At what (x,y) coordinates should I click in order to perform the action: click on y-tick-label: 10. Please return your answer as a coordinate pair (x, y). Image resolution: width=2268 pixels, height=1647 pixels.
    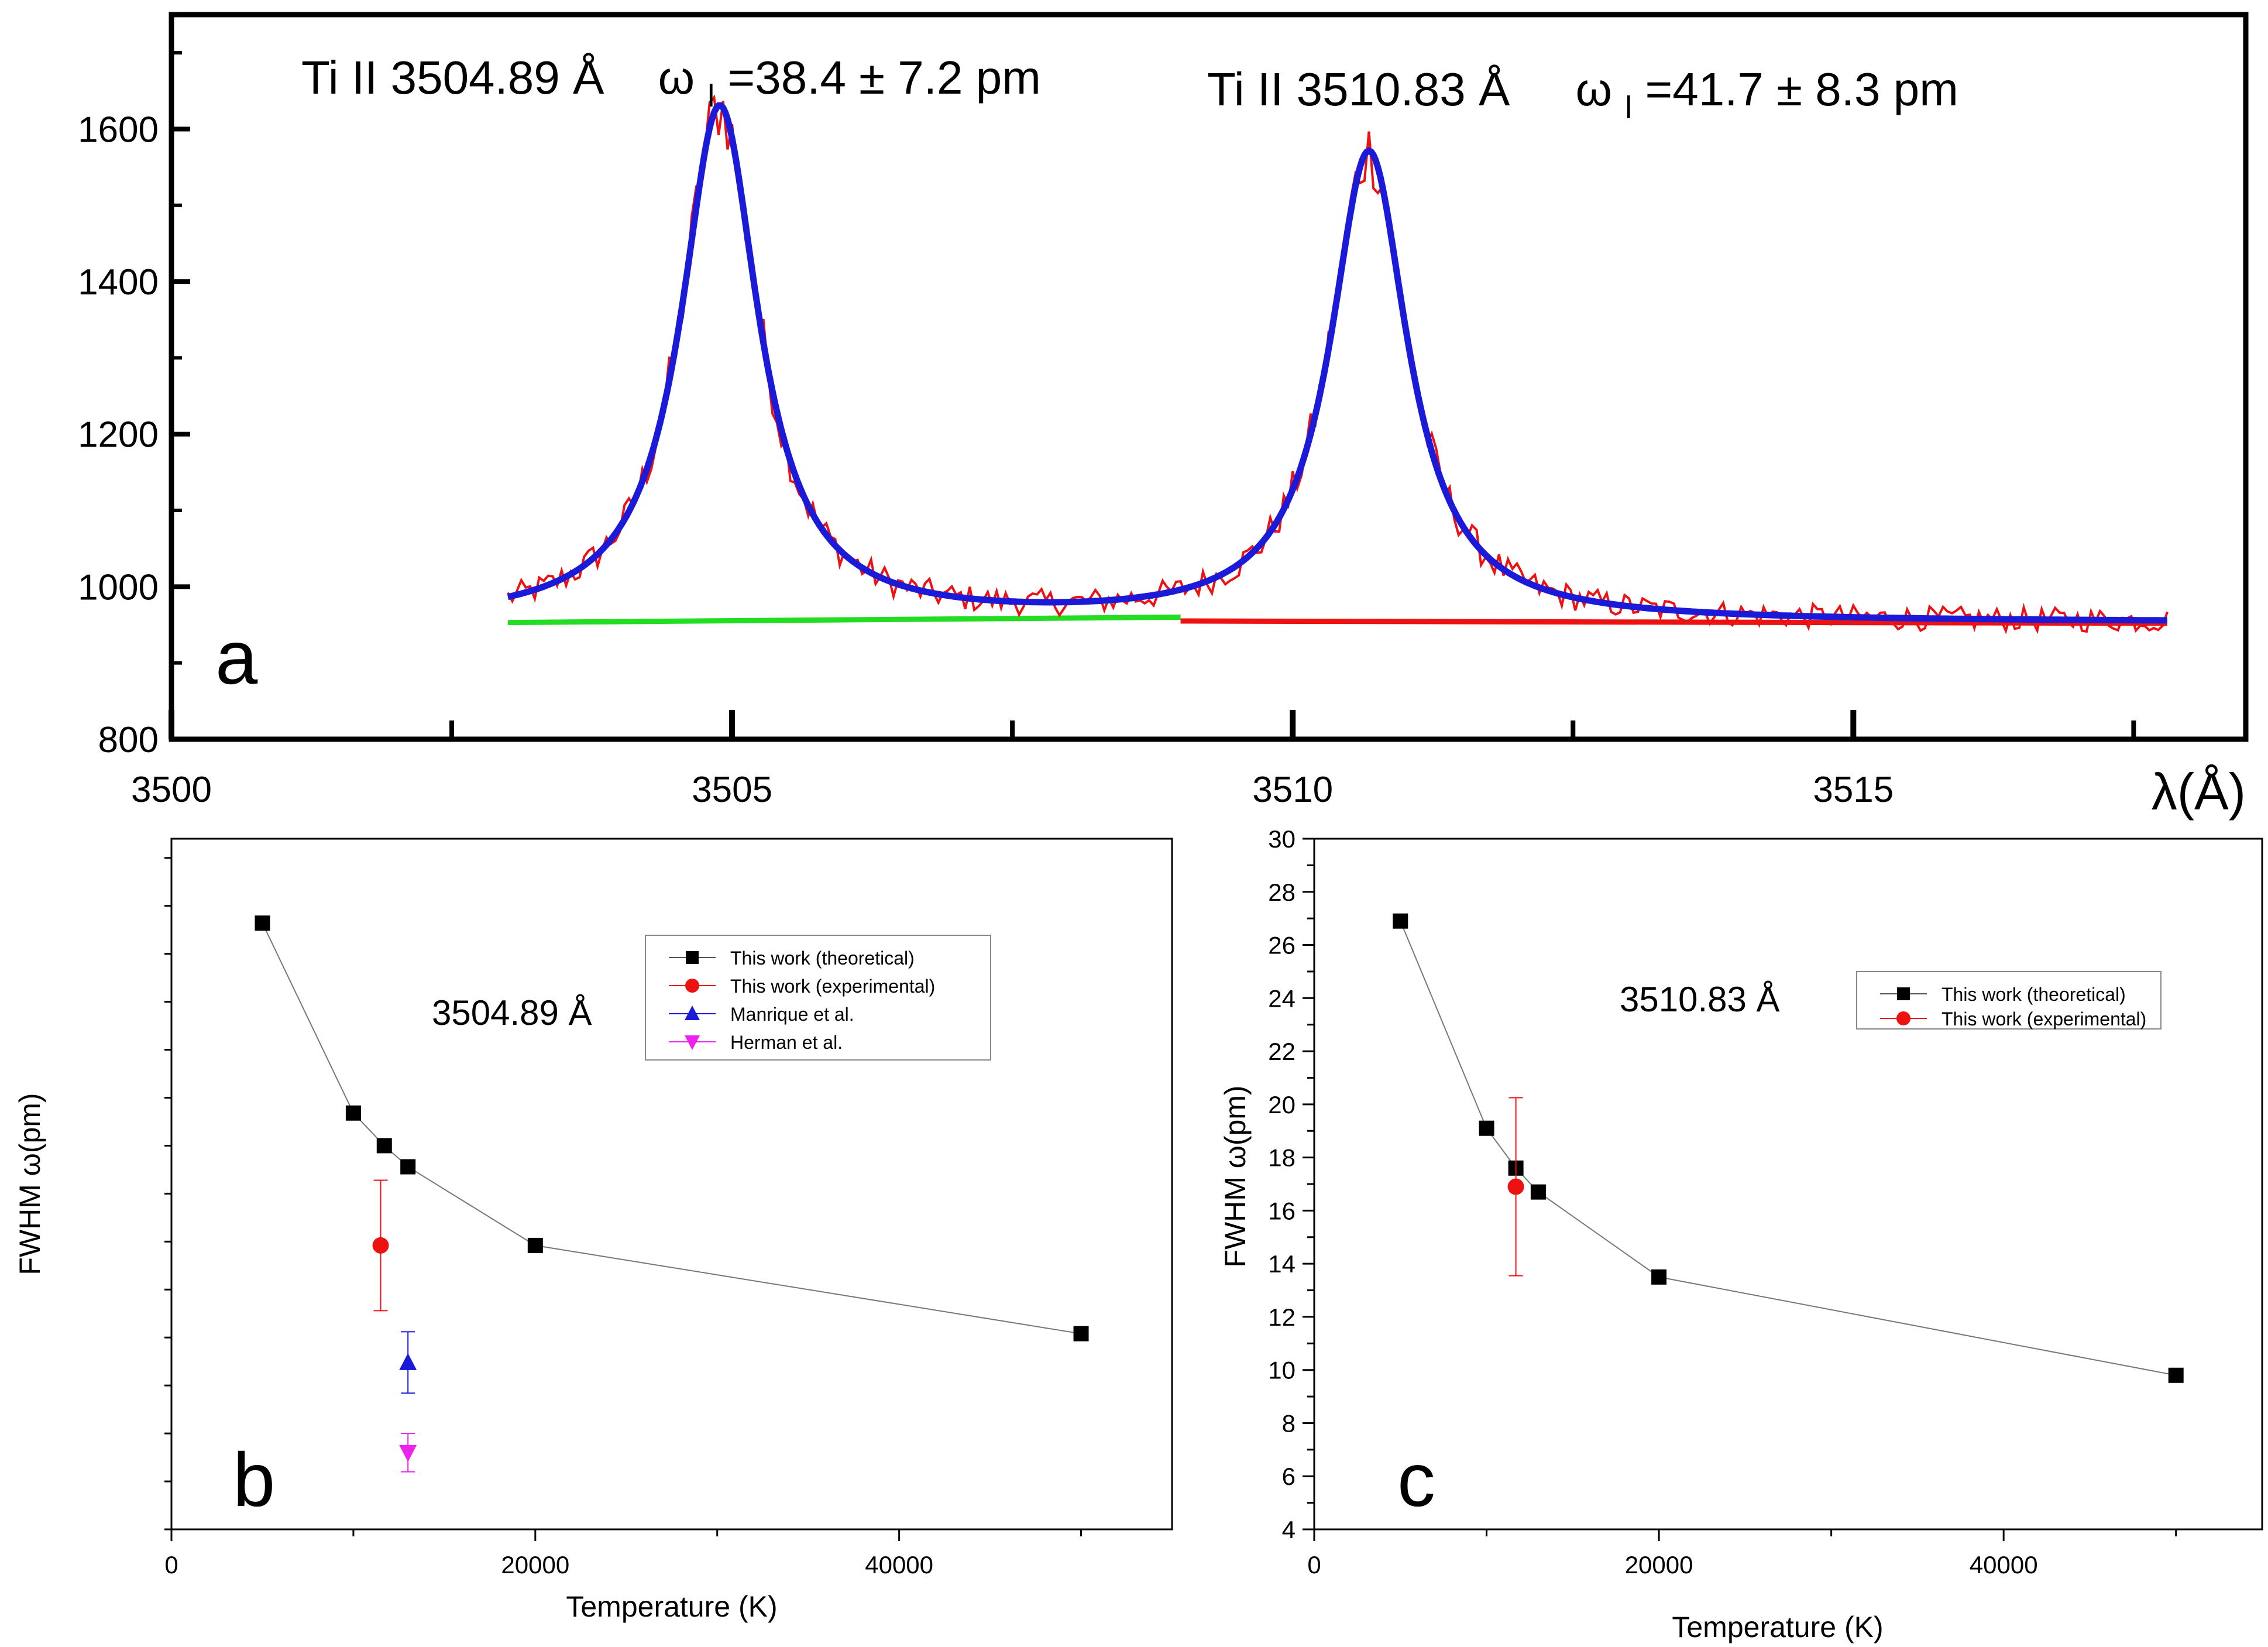
    Looking at the image, I should click on (1281, 1370).